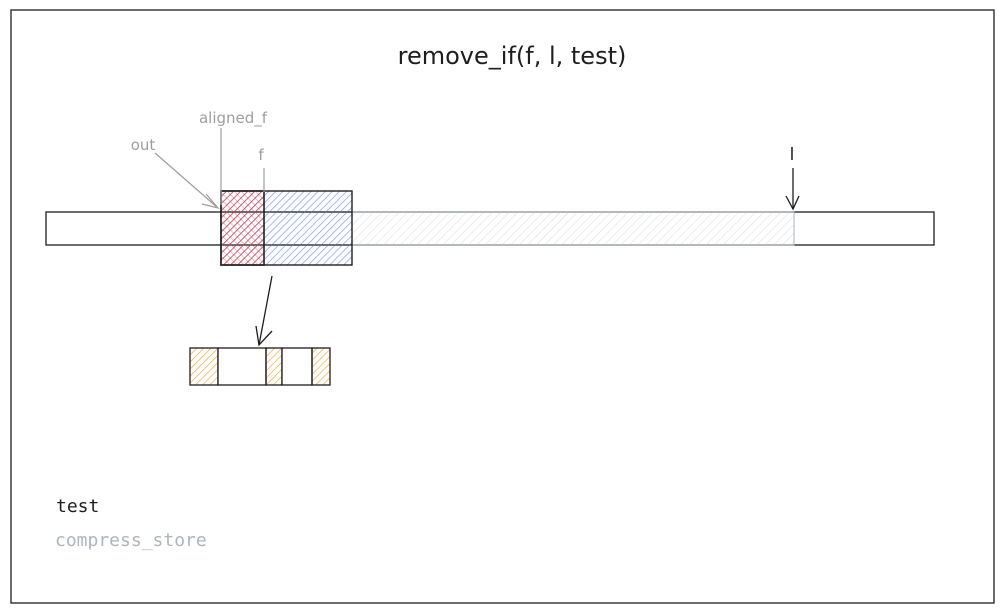 The height and width of the screenshot is (613, 1004). What do you see at coordinates (242, 228) in the screenshot?
I see `processed-prefix-crosshatch` at bounding box center [242, 228].